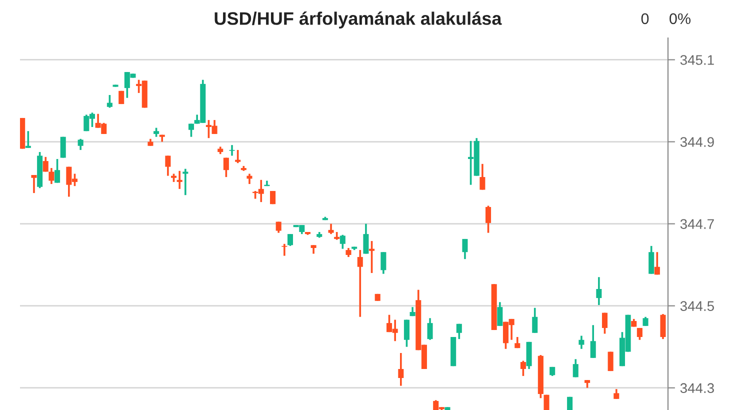 The height and width of the screenshot is (410, 730). I want to click on text: 0, so click(645, 18).